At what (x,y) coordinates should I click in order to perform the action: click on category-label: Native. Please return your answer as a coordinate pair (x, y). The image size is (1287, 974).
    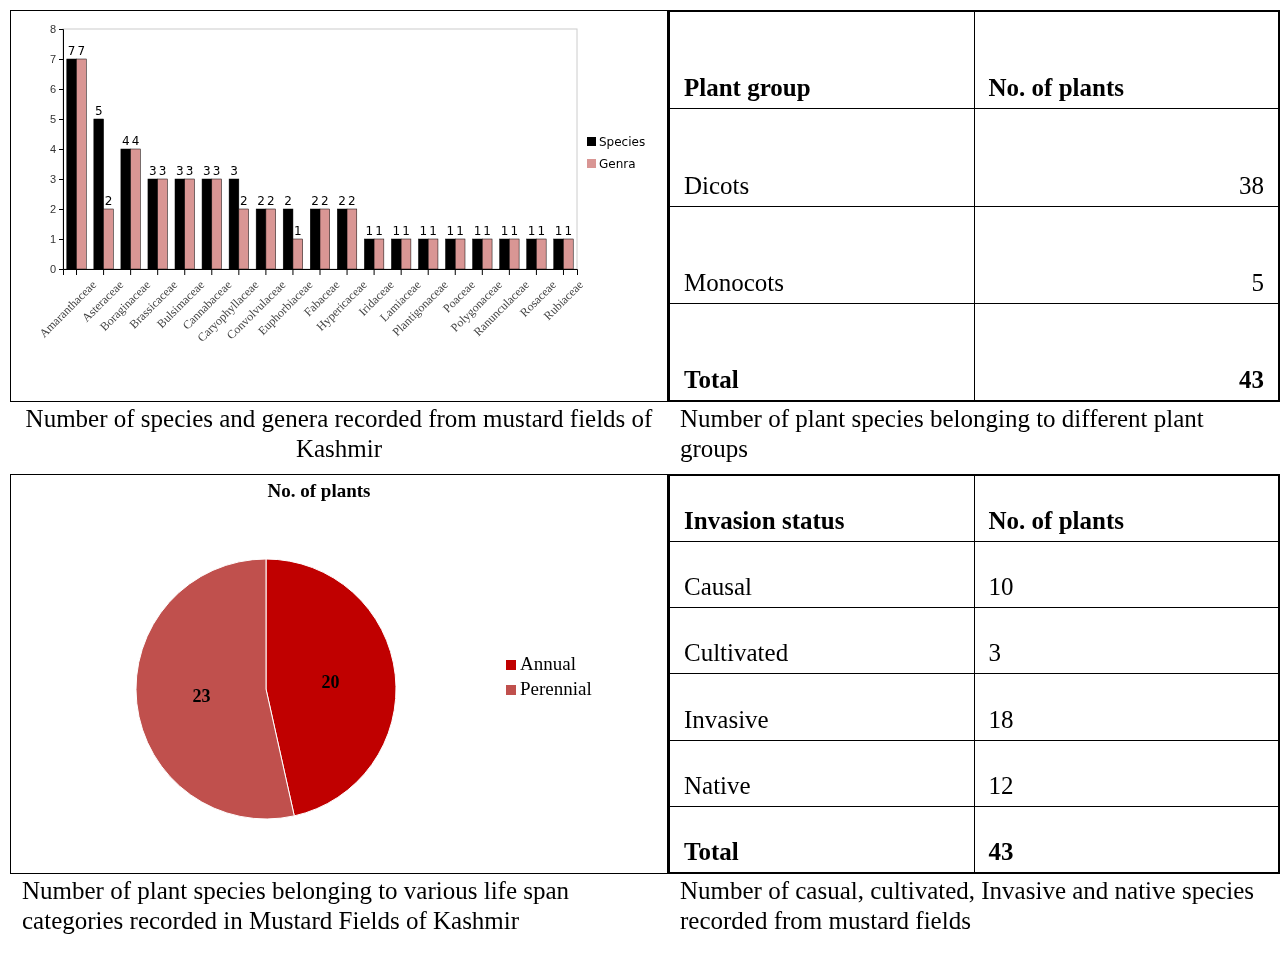
    Looking at the image, I should click on (821, 773).